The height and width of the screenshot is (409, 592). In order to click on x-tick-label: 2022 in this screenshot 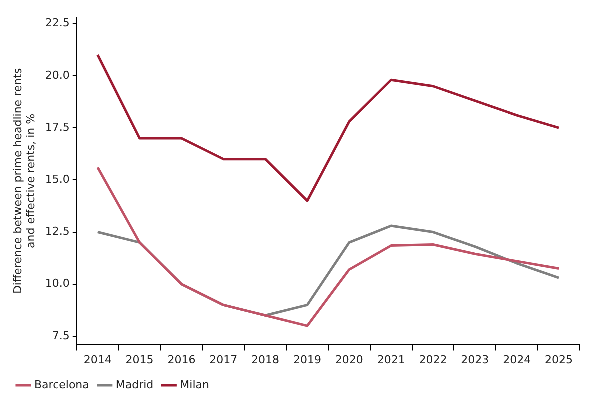, I will do `click(433, 359)`.